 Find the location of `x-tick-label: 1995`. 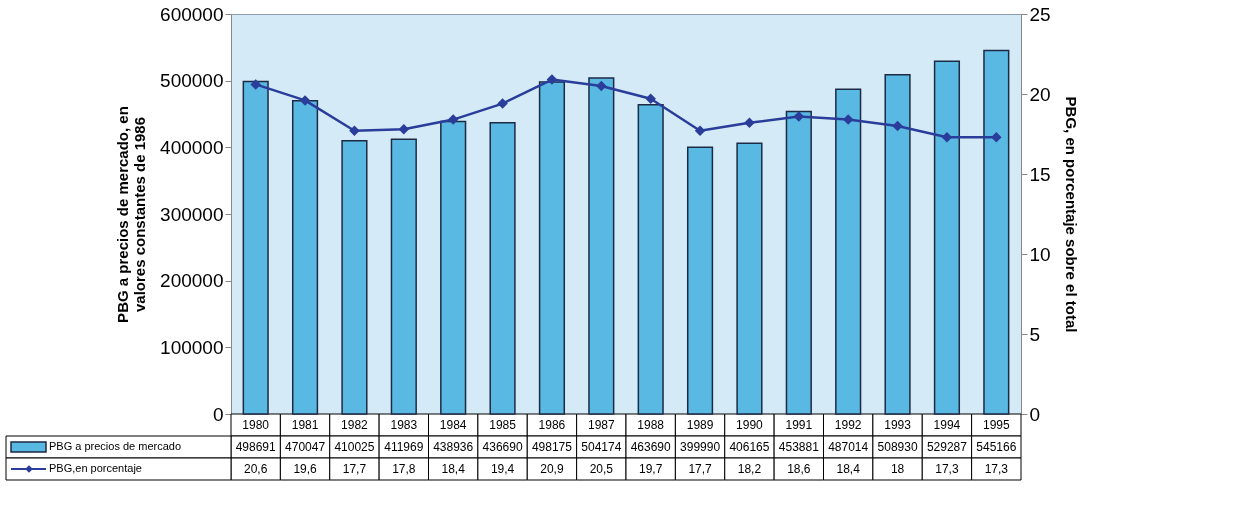

x-tick-label: 1995 is located at coordinates (996, 424).